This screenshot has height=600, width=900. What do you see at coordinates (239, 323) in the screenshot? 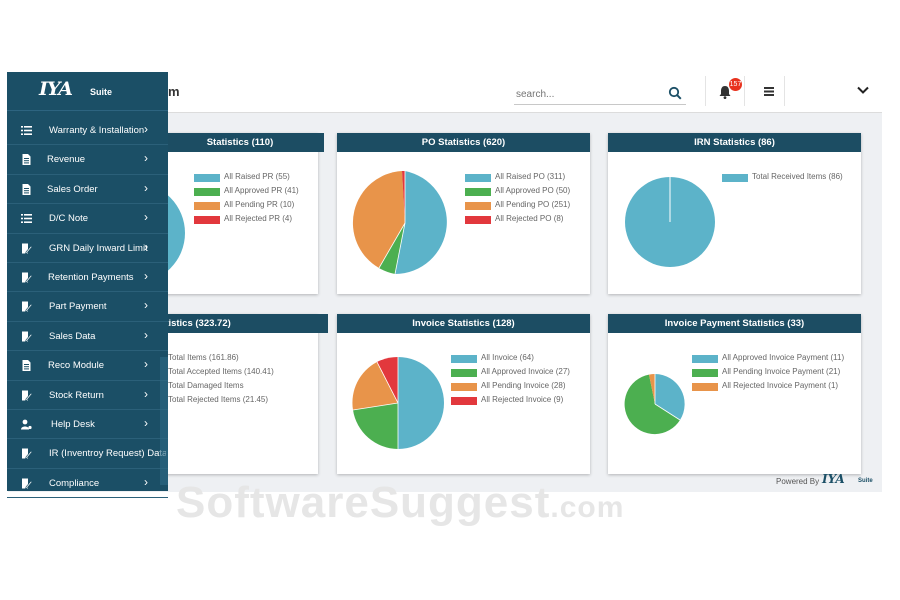
I see `card-title: atistics (323.72)` at bounding box center [239, 323].